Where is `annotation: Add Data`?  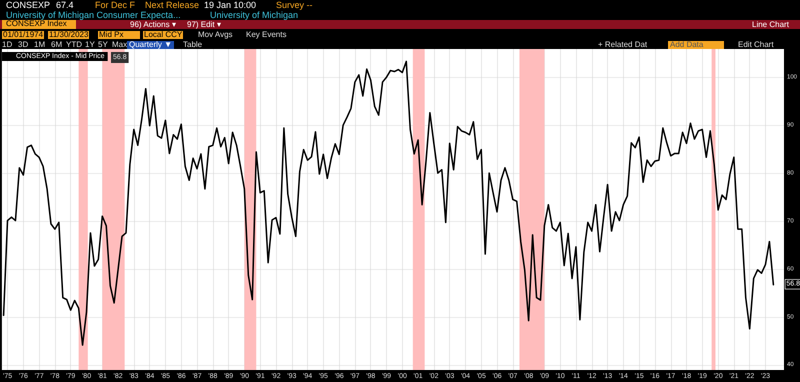 annotation: Add Data is located at coordinates (696, 44).